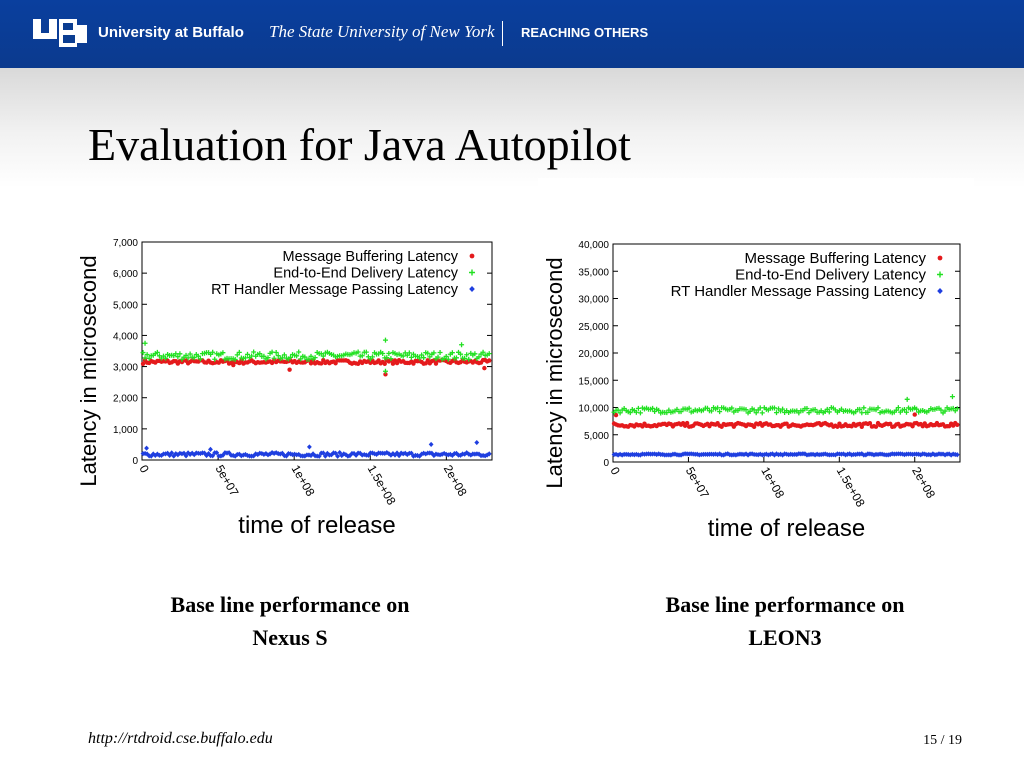  What do you see at coordinates (593, 381) in the screenshot?
I see `y-tick-label: 15,000` at bounding box center [593, 381].